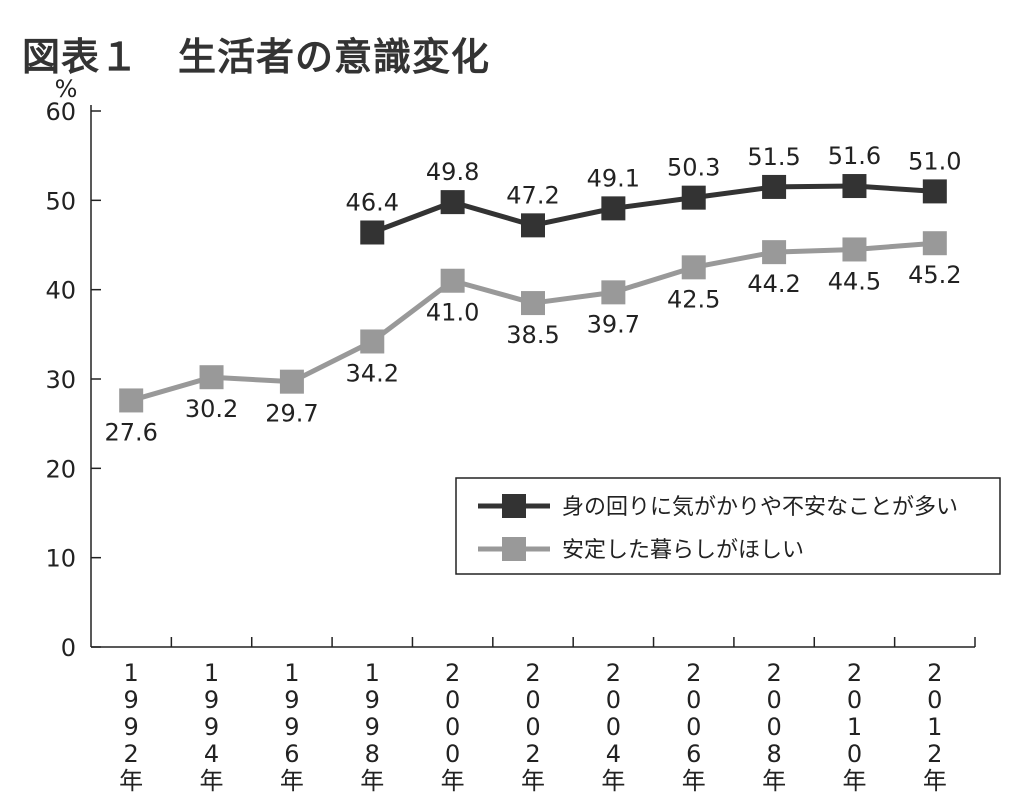  What do you see at coordinates (60, 380) in the screenshot?
I see `y-tick-label: 30` at bounding box center [60, 380].